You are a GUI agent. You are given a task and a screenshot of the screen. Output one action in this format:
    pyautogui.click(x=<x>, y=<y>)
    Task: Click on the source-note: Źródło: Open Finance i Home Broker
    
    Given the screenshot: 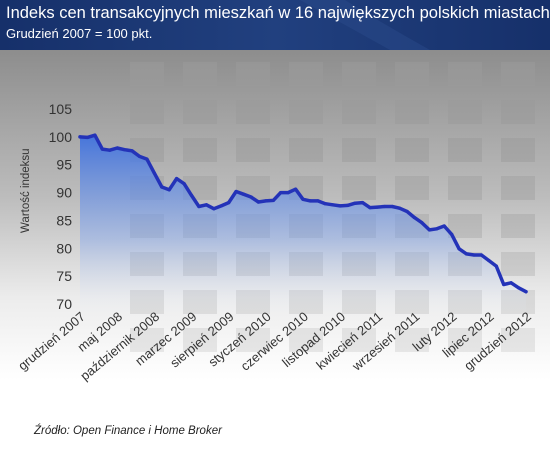 What is the action you would take?
    pyautogui.click(x=128, y=431)
    